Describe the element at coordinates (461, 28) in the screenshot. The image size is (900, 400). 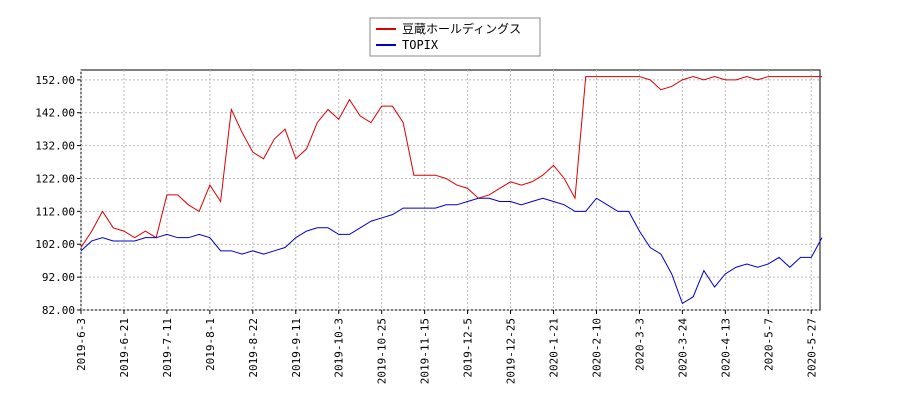
I see `legend-label: 豆蔵ホールディングス` at that location.